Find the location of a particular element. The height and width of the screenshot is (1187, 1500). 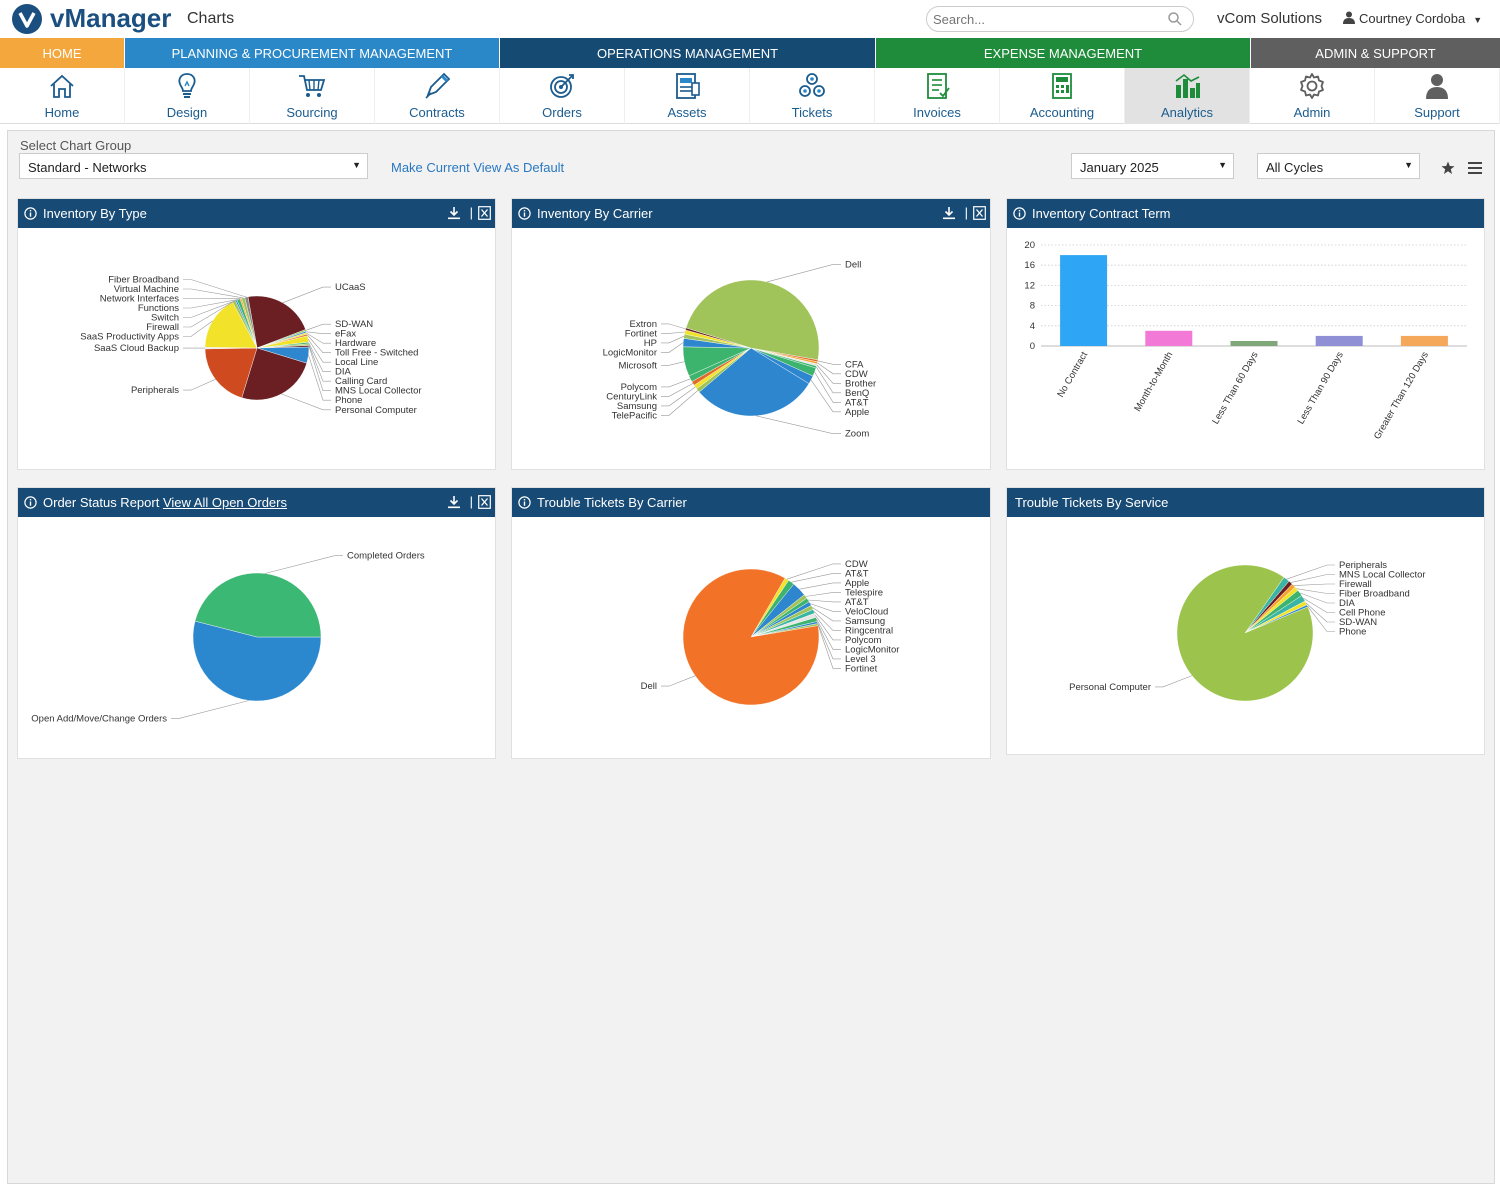

category-tab-expense-management: Expense Management is located at coordinates (1062, 53).